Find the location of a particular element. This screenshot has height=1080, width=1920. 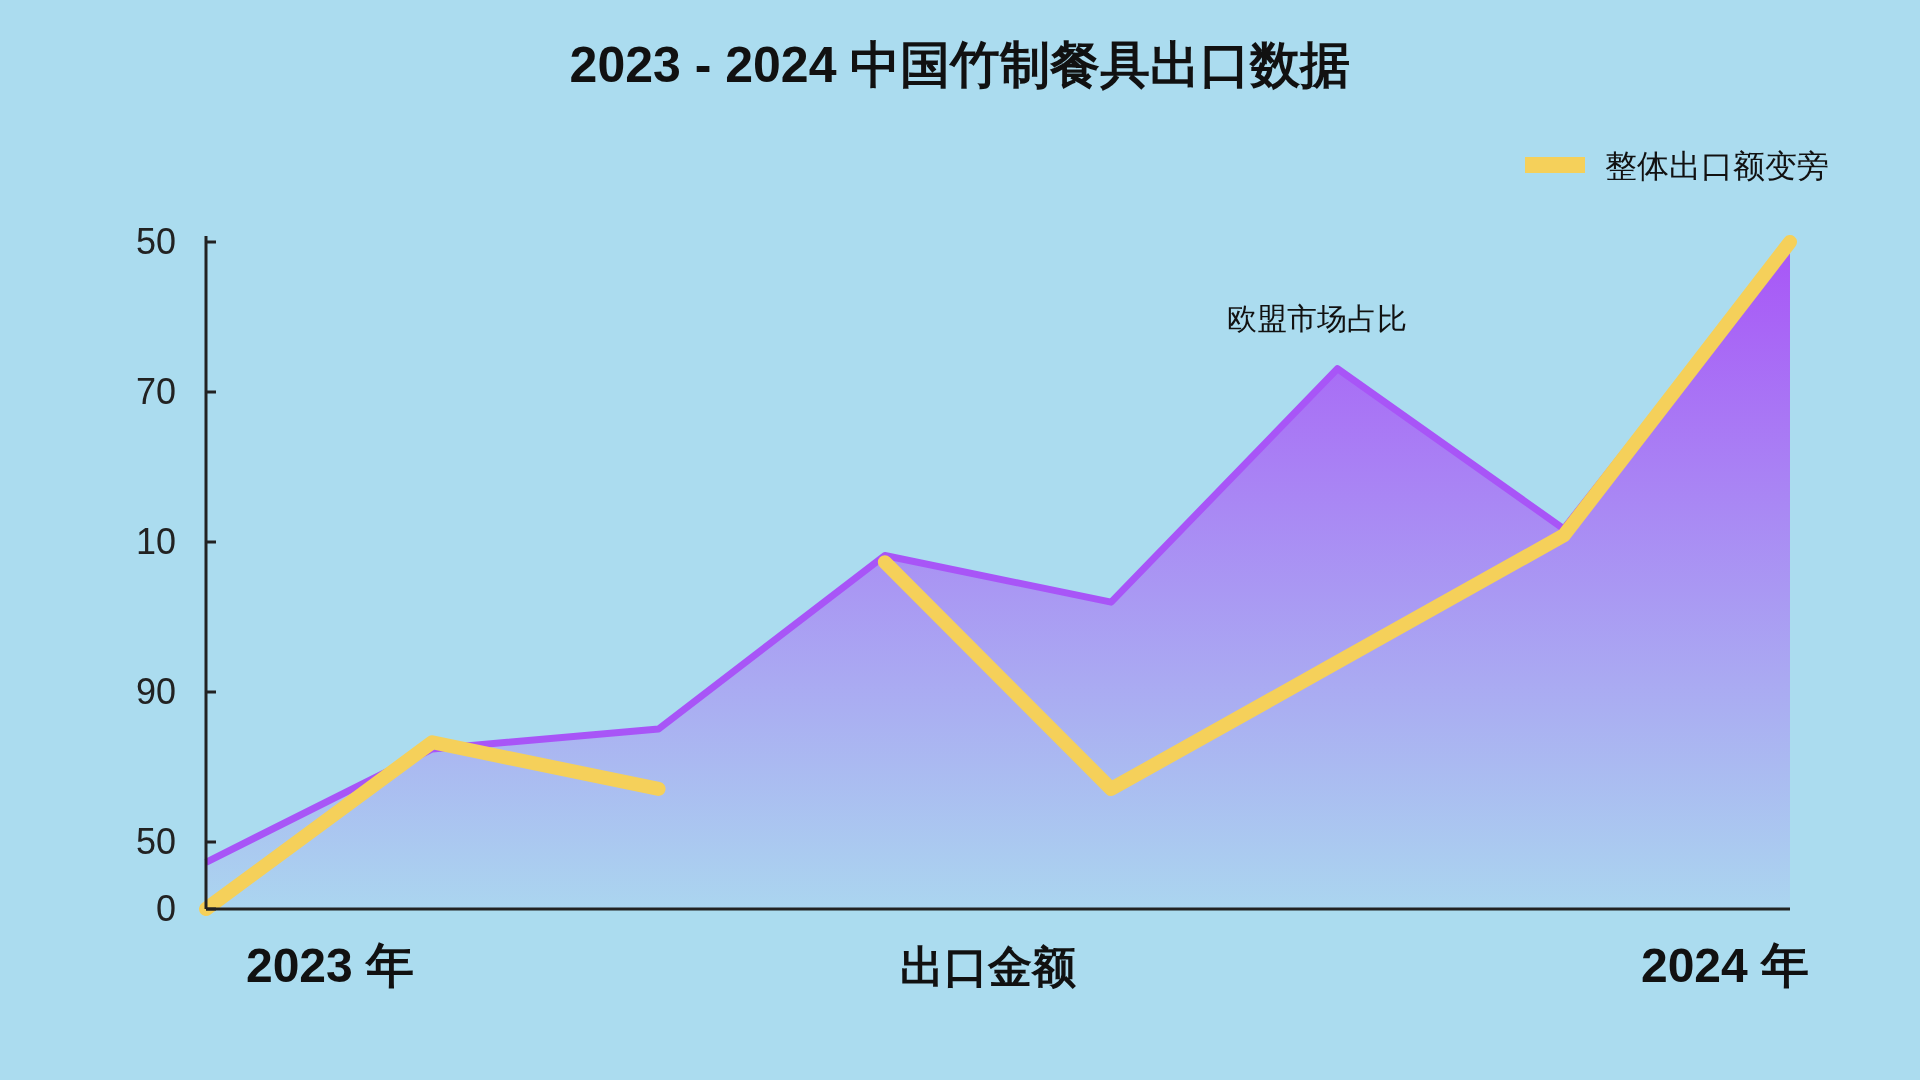

text: 0 is located at coordinates (165, 908).